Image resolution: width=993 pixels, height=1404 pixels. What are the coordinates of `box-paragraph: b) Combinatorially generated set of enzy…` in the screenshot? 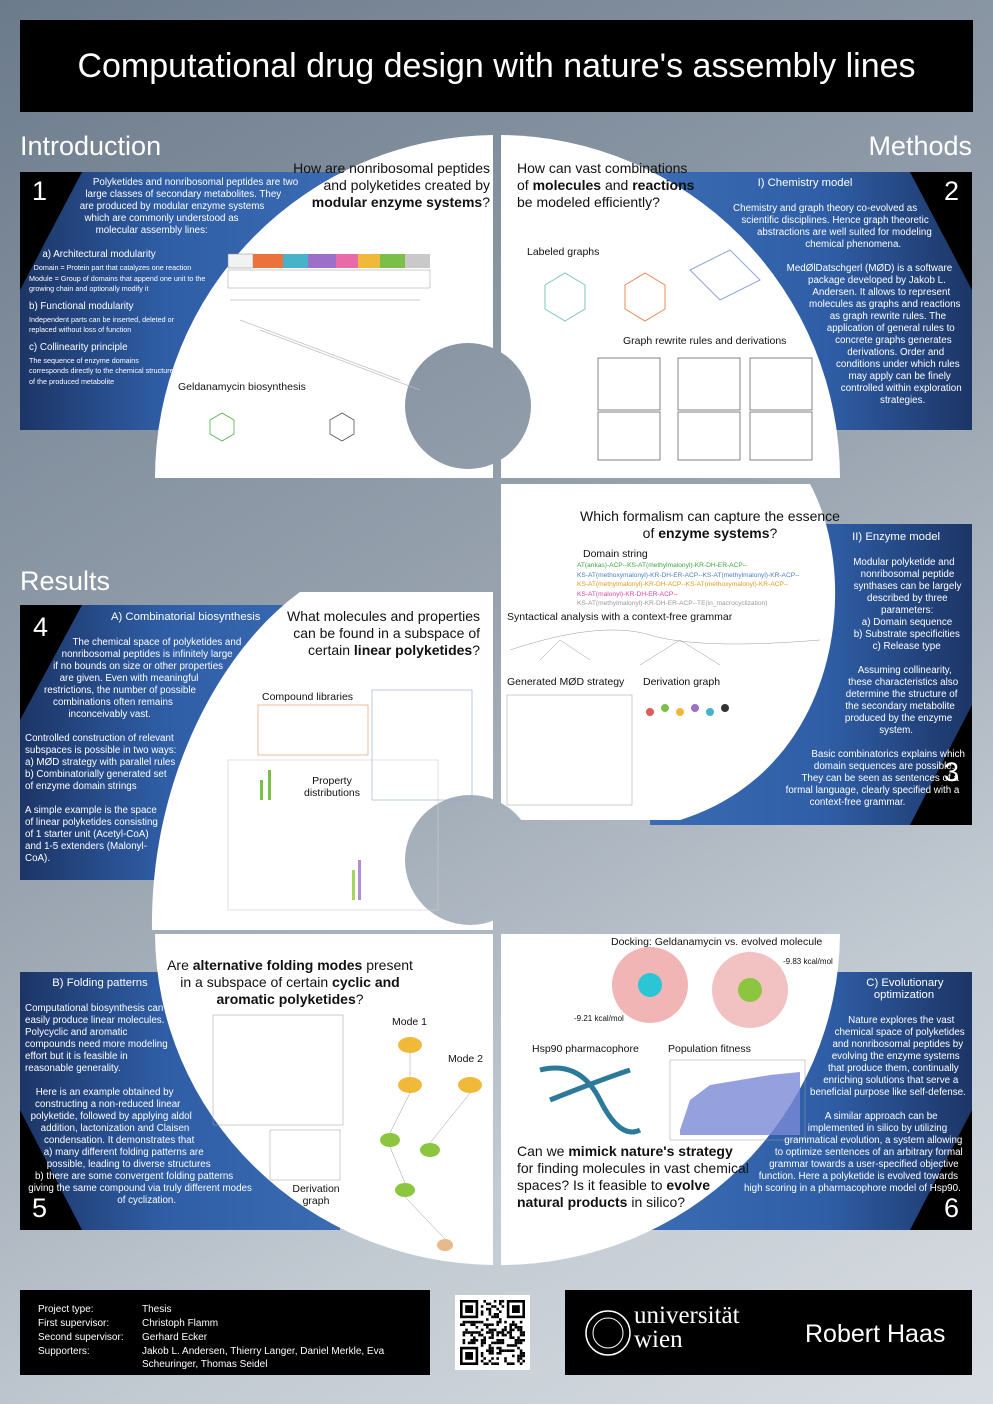 It's located at (96, 780).